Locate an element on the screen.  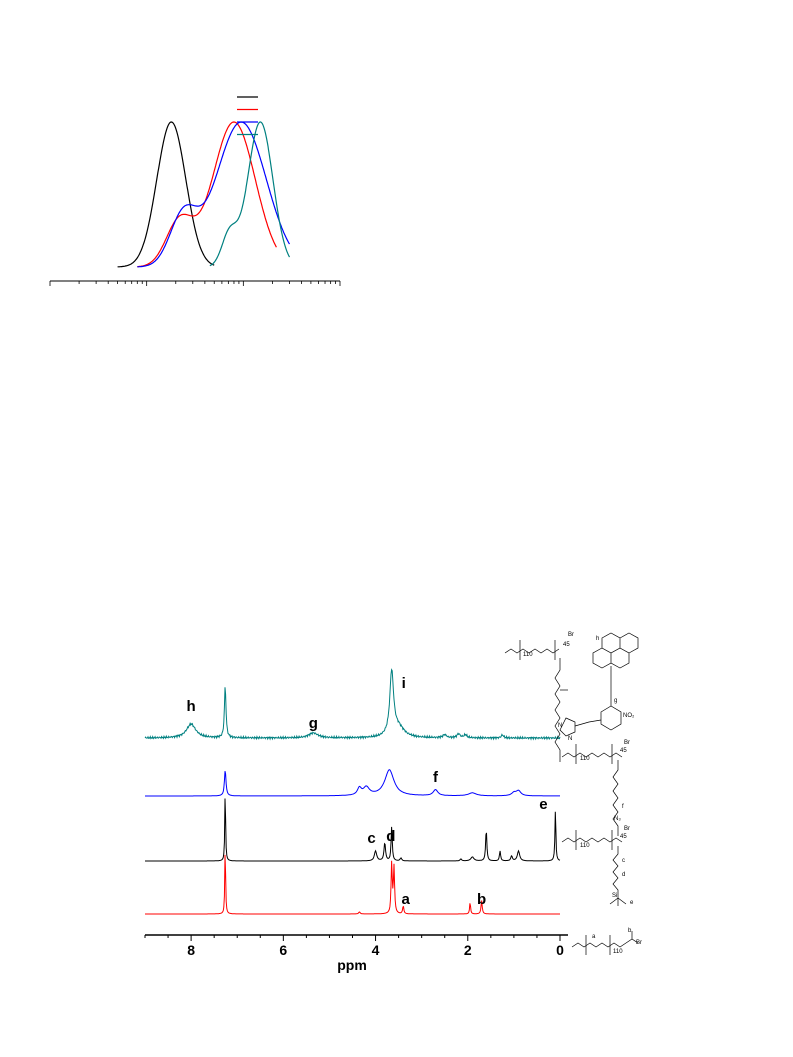
structure-top-dp45: 45 is located at coordinates (566, 645).